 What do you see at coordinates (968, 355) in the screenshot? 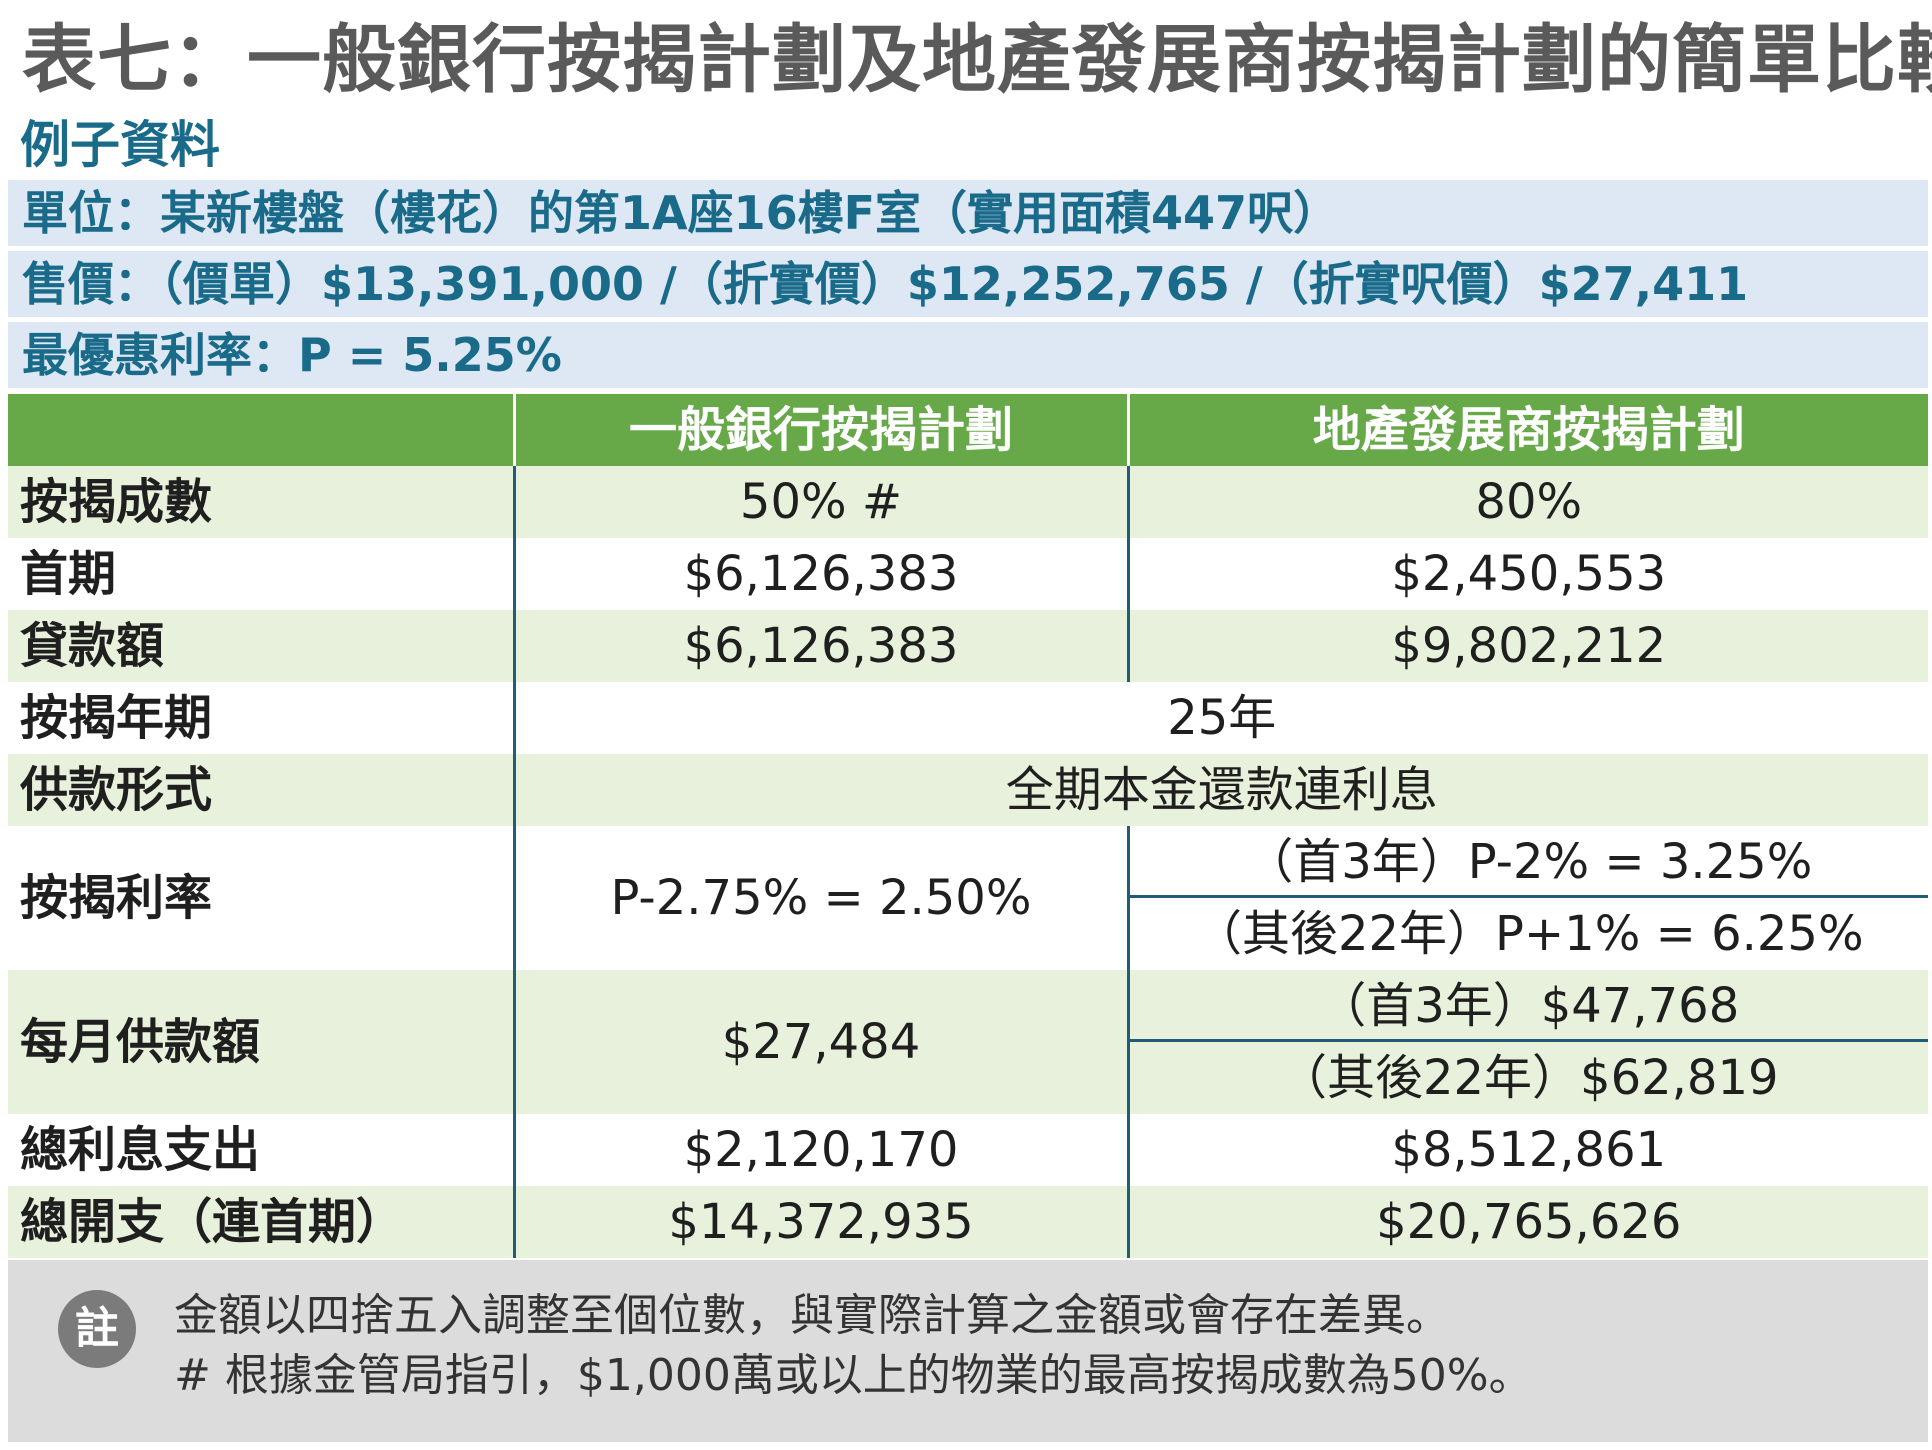
I see `info-prime-rate: 最優惠利率：P = 5.25%` at bounding box center [968, 355].